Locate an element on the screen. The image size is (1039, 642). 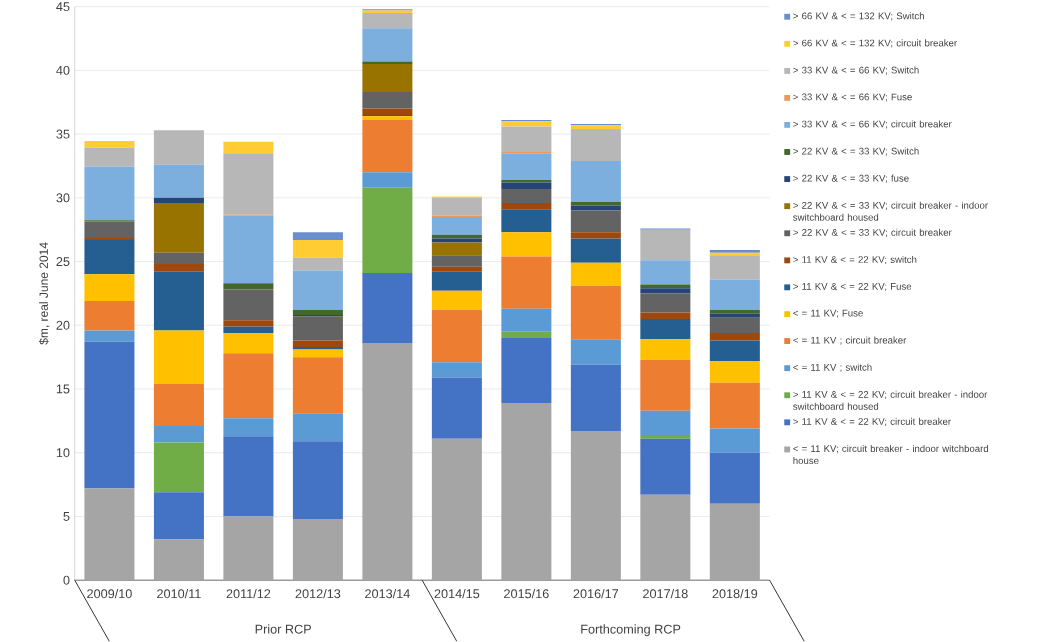
legend-label: > 22 KV & < = 33 KV; Switch is located at coordinates (856, 151).